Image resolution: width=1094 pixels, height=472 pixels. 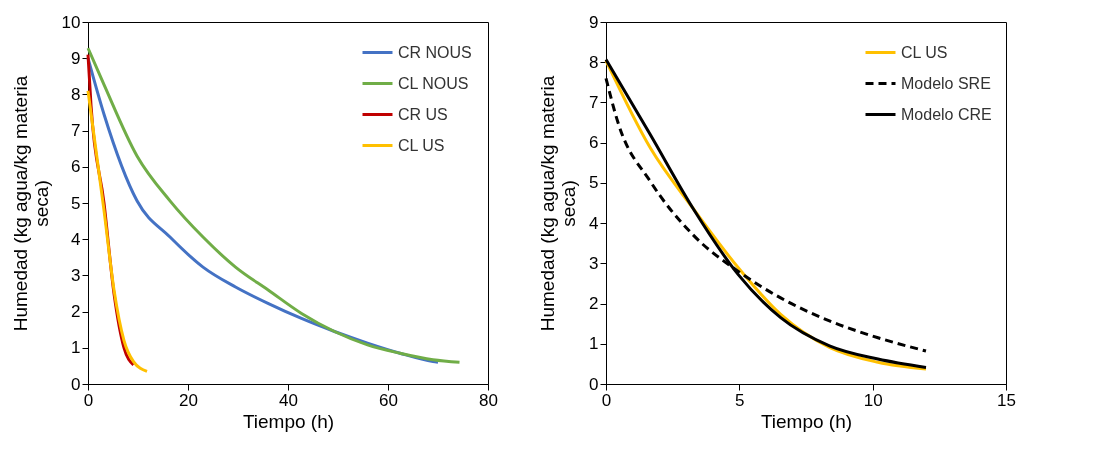 I want to click on x-tick-label: 15, so click(x=1006, y=400).